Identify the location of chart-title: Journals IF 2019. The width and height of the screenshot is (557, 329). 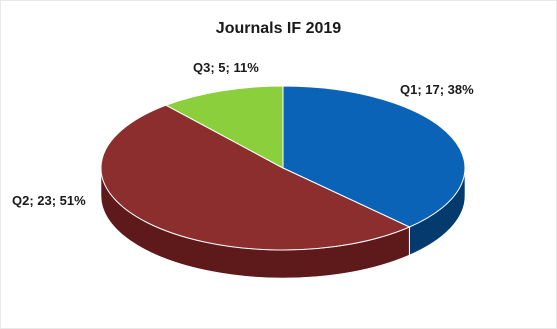
(278, 28).